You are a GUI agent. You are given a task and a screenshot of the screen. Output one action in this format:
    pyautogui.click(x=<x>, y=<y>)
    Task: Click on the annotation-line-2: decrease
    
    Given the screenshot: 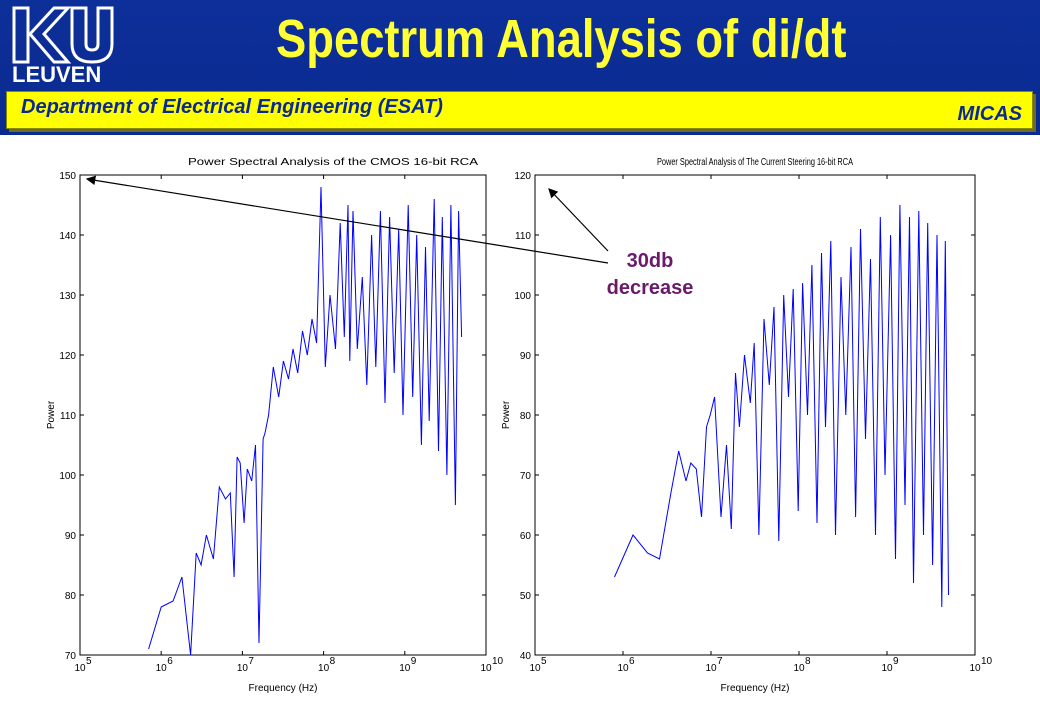 What is the action you would take?
    pyautogui.click(x=650, y=288)
    